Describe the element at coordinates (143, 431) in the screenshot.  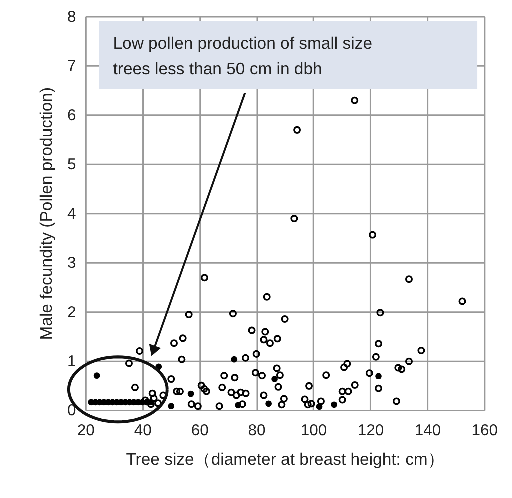
I see `x-tick-label: 40` at that location.